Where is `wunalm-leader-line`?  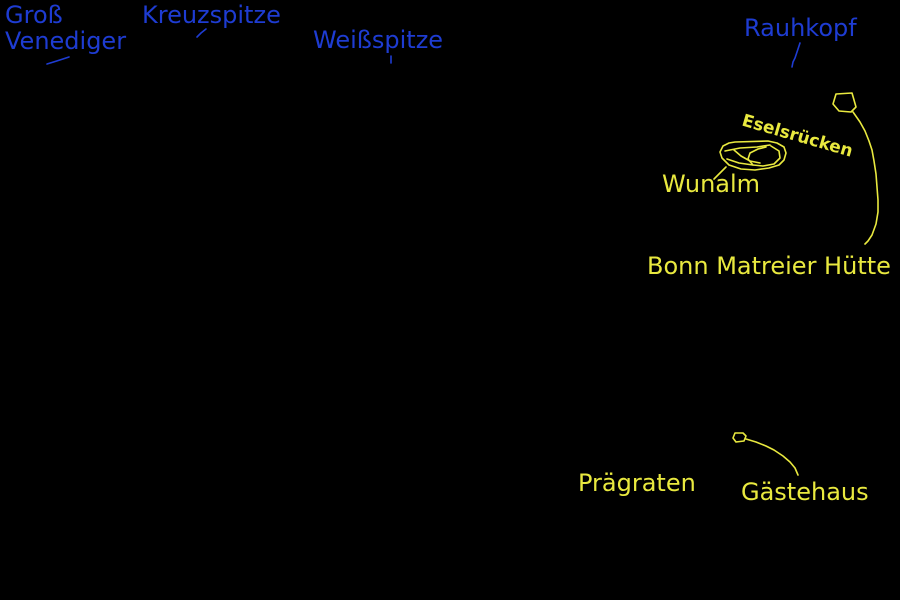
wunalm-leader-line is located at coordinates (720, 173).